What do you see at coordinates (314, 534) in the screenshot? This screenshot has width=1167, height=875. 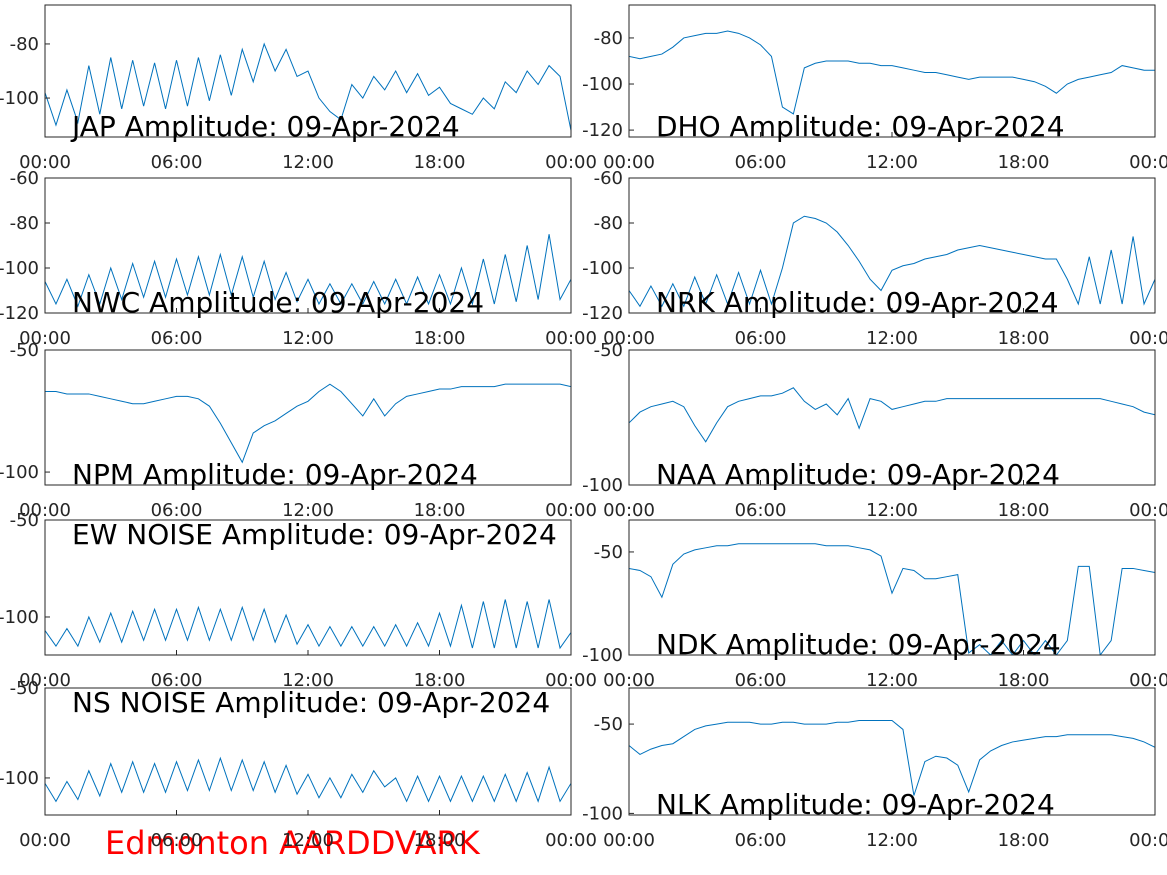 I see `panel-title: EW NOISE Amplitude: 09-Apr-2024` at bounding box center [314, 534].